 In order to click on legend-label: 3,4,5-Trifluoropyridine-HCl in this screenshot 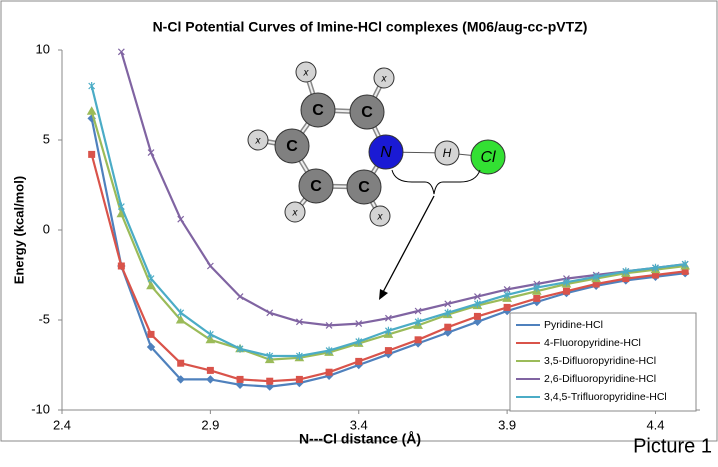, I will do `click(605, 397)`.